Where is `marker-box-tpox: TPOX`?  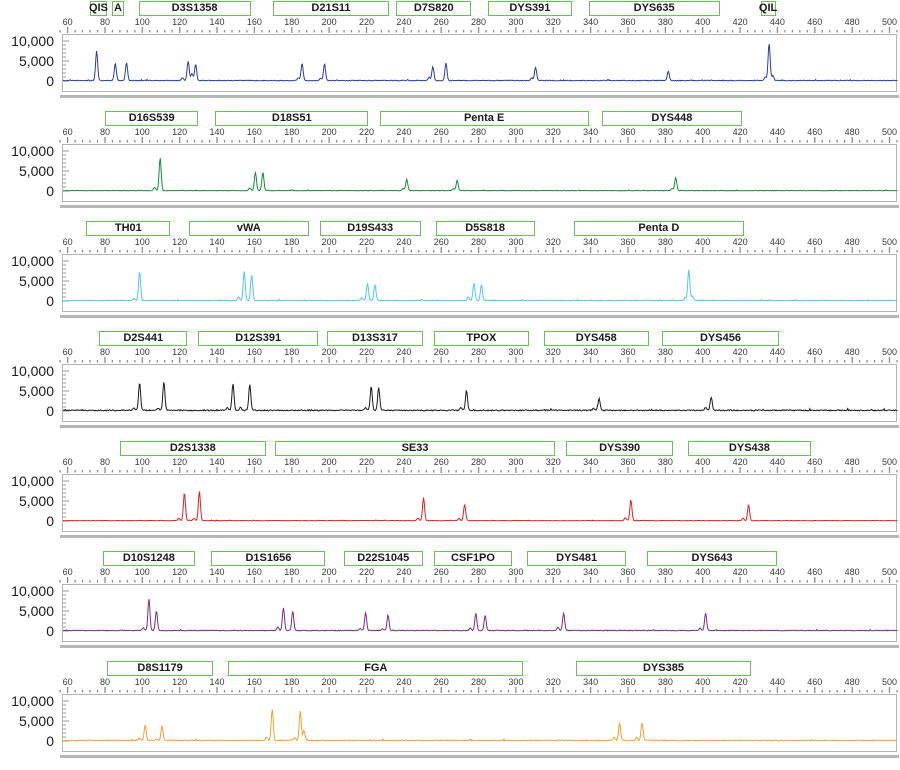 marker-box-tpox: TPOX is located at coordinates (481, 338).